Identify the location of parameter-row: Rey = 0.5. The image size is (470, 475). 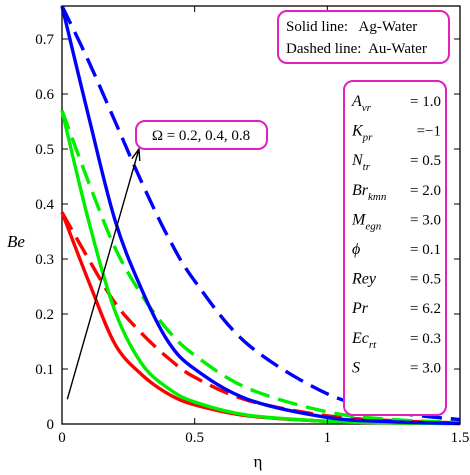
(396, 279).